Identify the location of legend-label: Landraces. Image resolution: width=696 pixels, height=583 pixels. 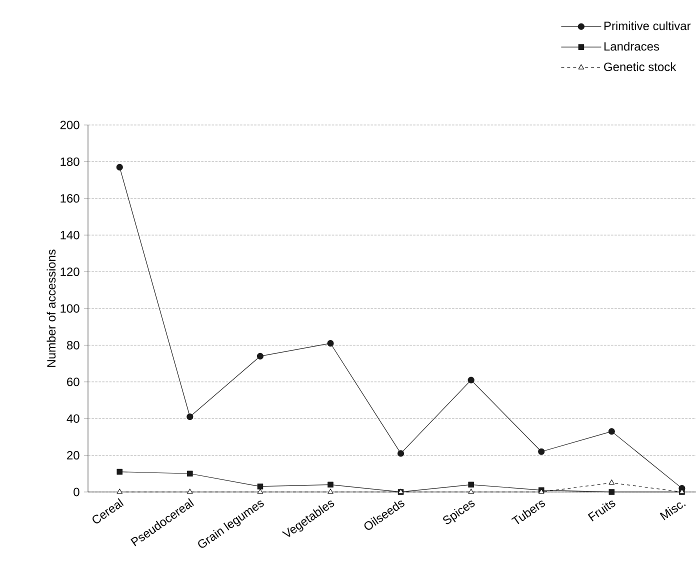
(632, 46).